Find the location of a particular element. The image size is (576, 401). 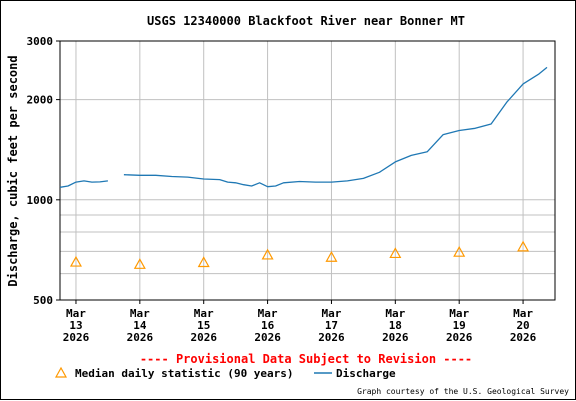

legend-median-triangle-icon is located at coordinates (61, 372).